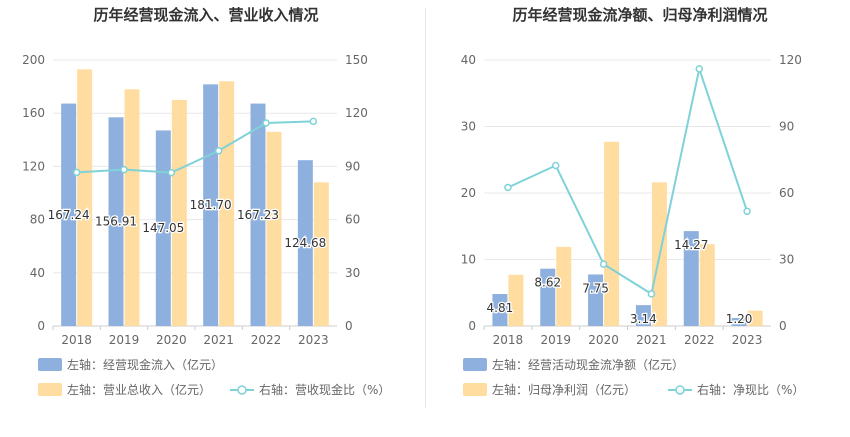 The height and width of the screenshot is (437, 850). I want to click on bar-value-label: 156.91, so click(116, 222).